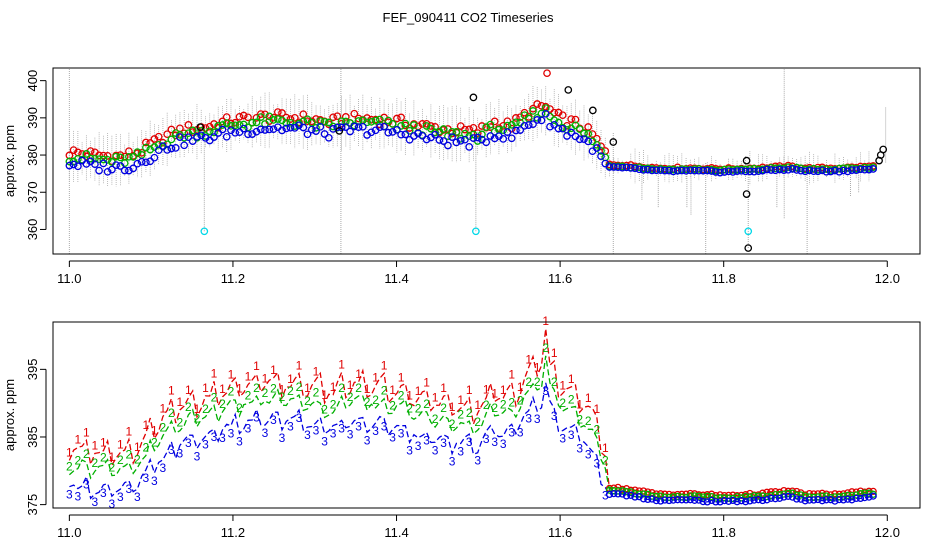 The width and height of the screenshot is (936, 540). Describe the element at coordinates (746, 194) in the screenshot. I see `top-outlier-point` at that location.